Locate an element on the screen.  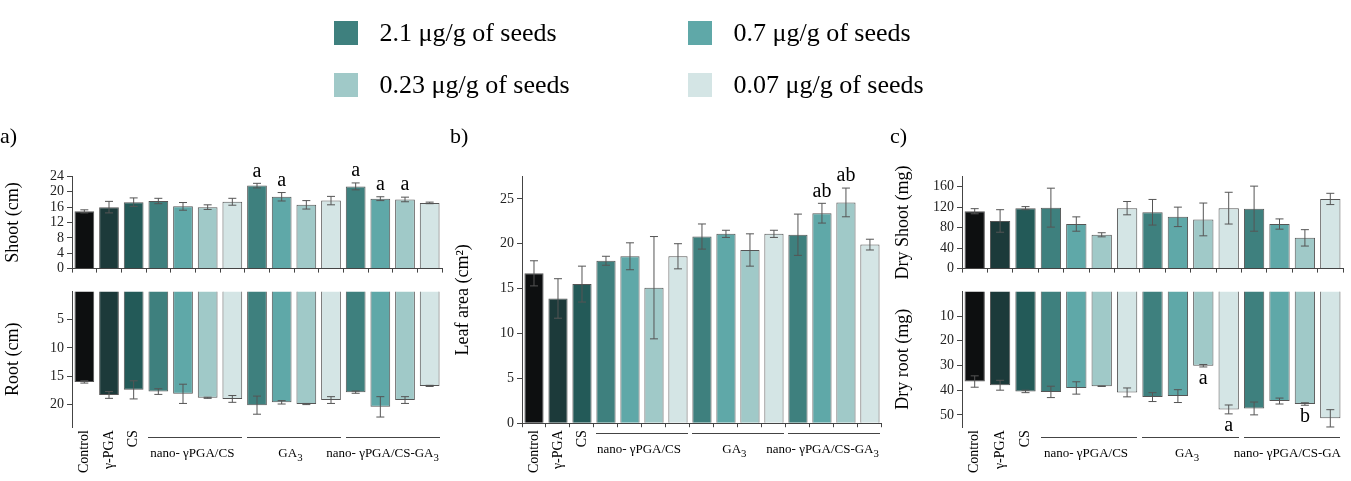
y-axis-title: Shoot (cm) is located at coordinates (12, 222).